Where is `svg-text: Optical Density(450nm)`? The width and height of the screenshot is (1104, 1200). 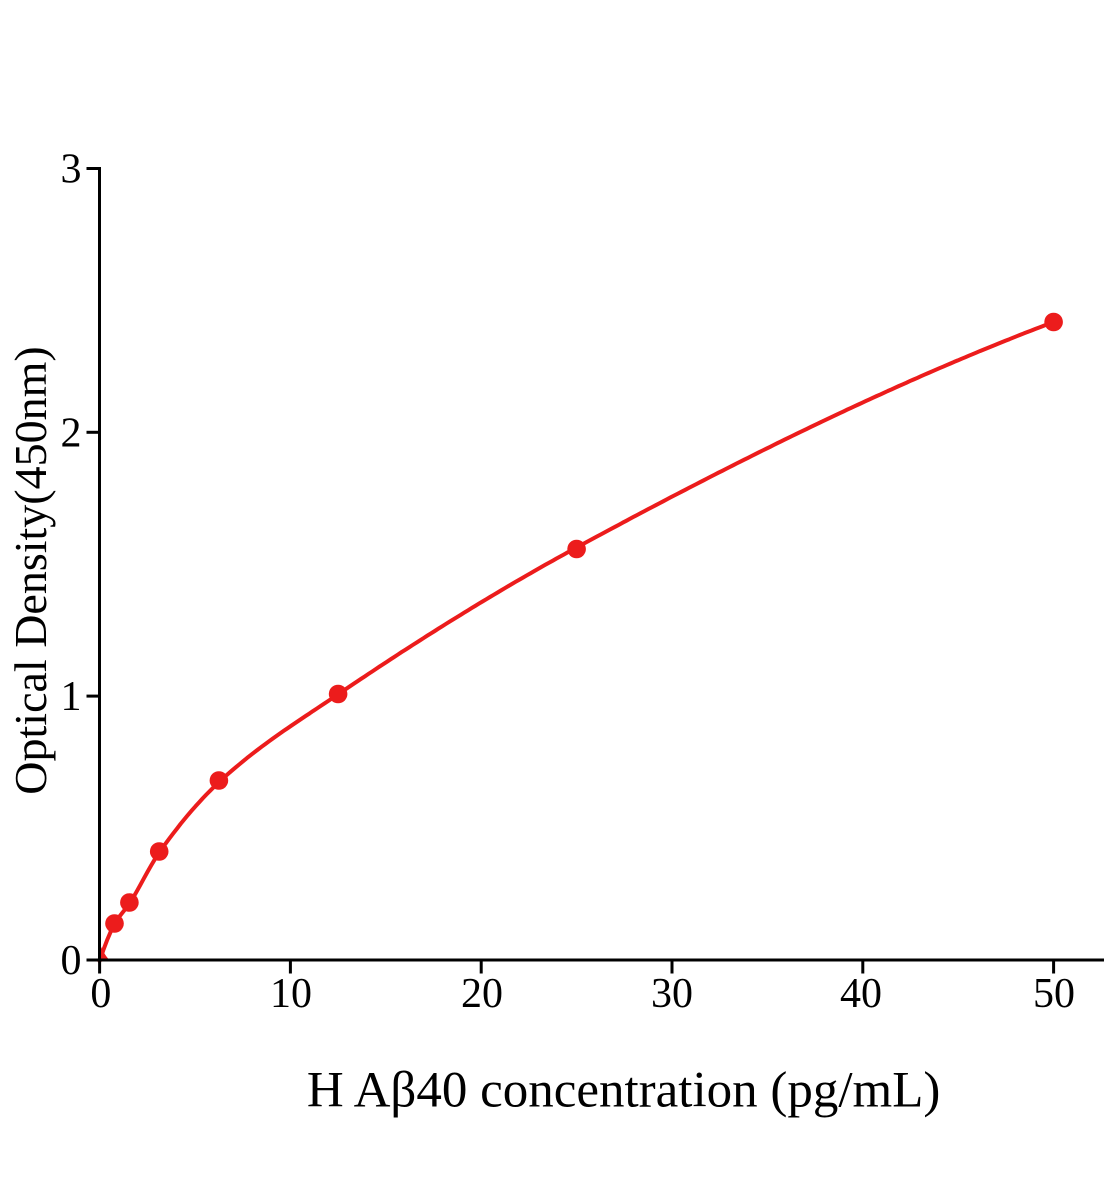
svg-text: Optical Density(450nm) is located at coordinates (30, 570).